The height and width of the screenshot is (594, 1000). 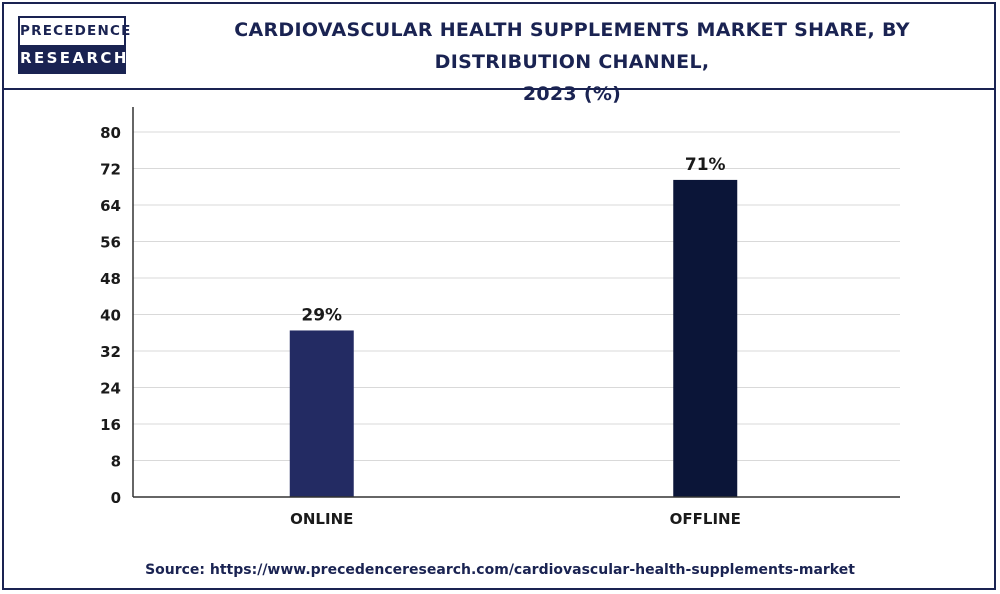 I want to click on y-tick-label: 40, so click(x=110, y=316).